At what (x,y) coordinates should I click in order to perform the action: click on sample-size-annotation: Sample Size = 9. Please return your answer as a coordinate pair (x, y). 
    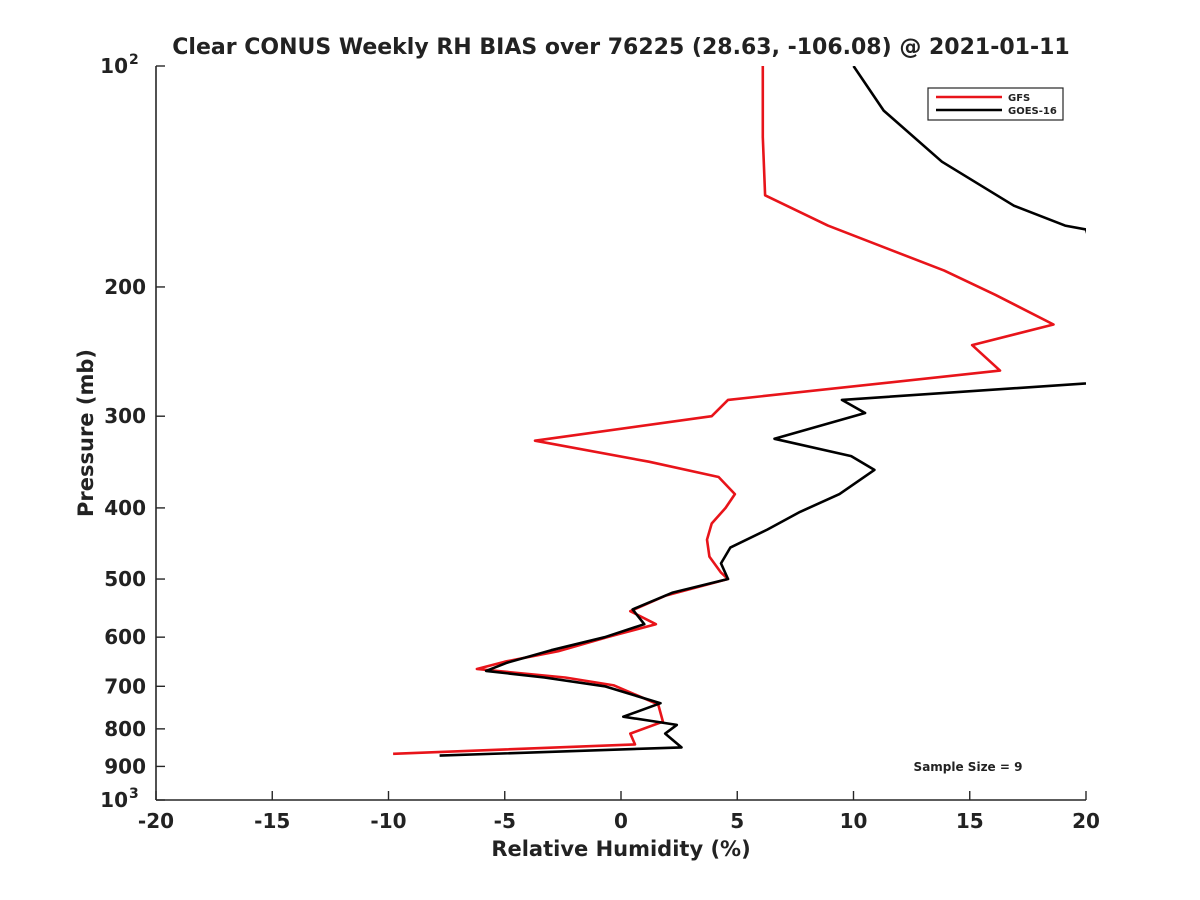
    Looking at the image, I should click on (968, 767).